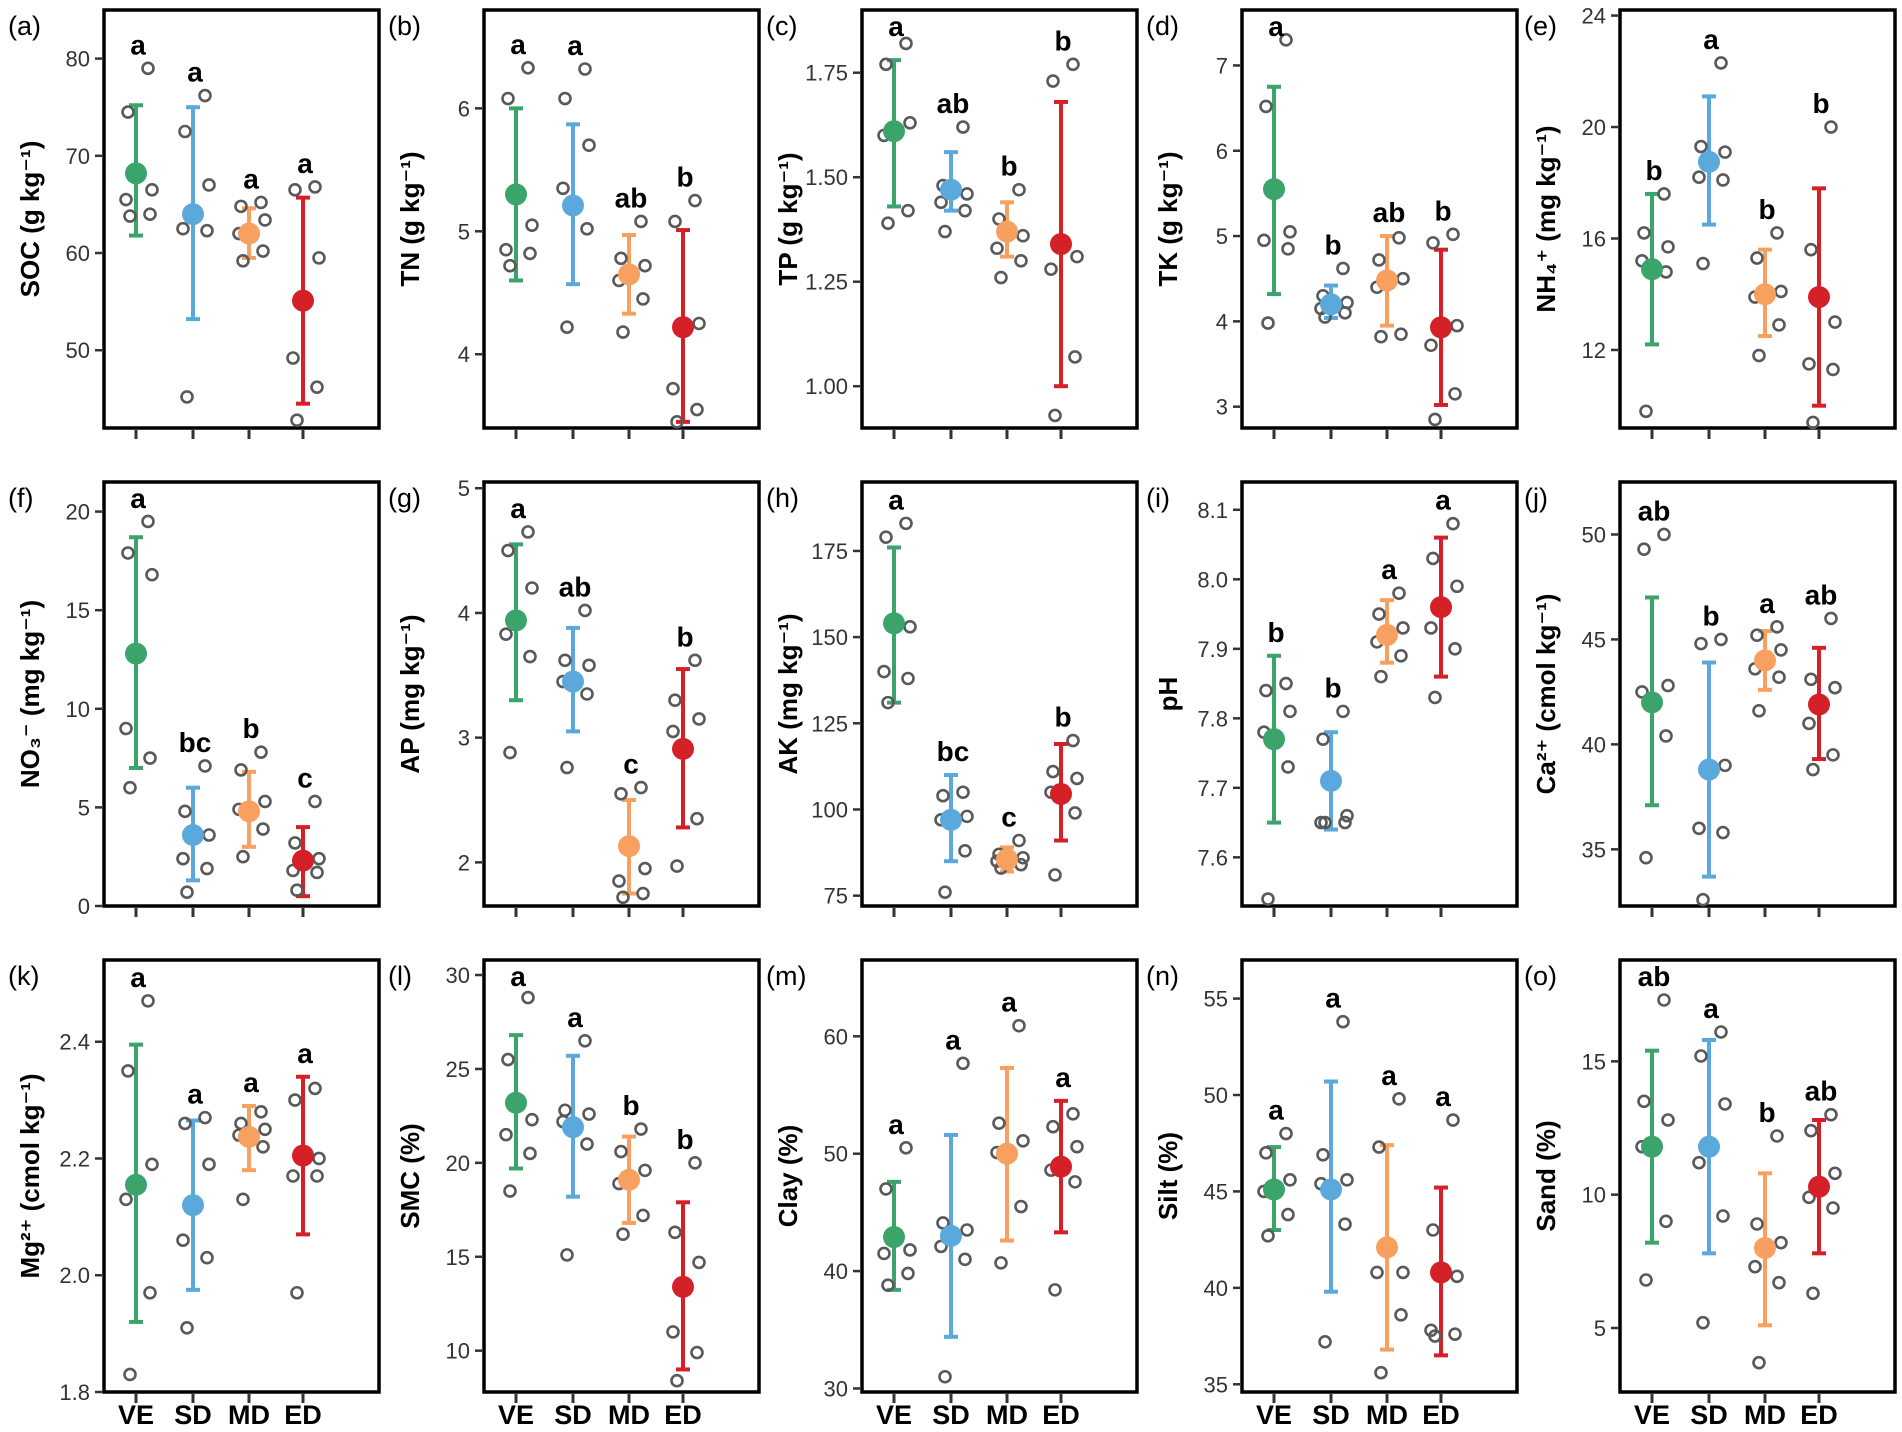 This screenshot has height=1432, width=1902. What do you see at coordinates (954, 163) in the screenshot?
I see `panel-c-group-sd: ab` at bounding box center [954, 163].